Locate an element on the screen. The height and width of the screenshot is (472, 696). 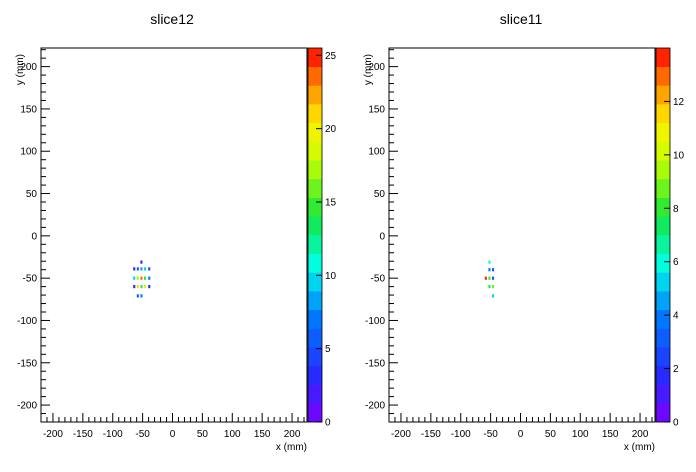
z-tick-label: 2 is located at coordinates (676, 369).